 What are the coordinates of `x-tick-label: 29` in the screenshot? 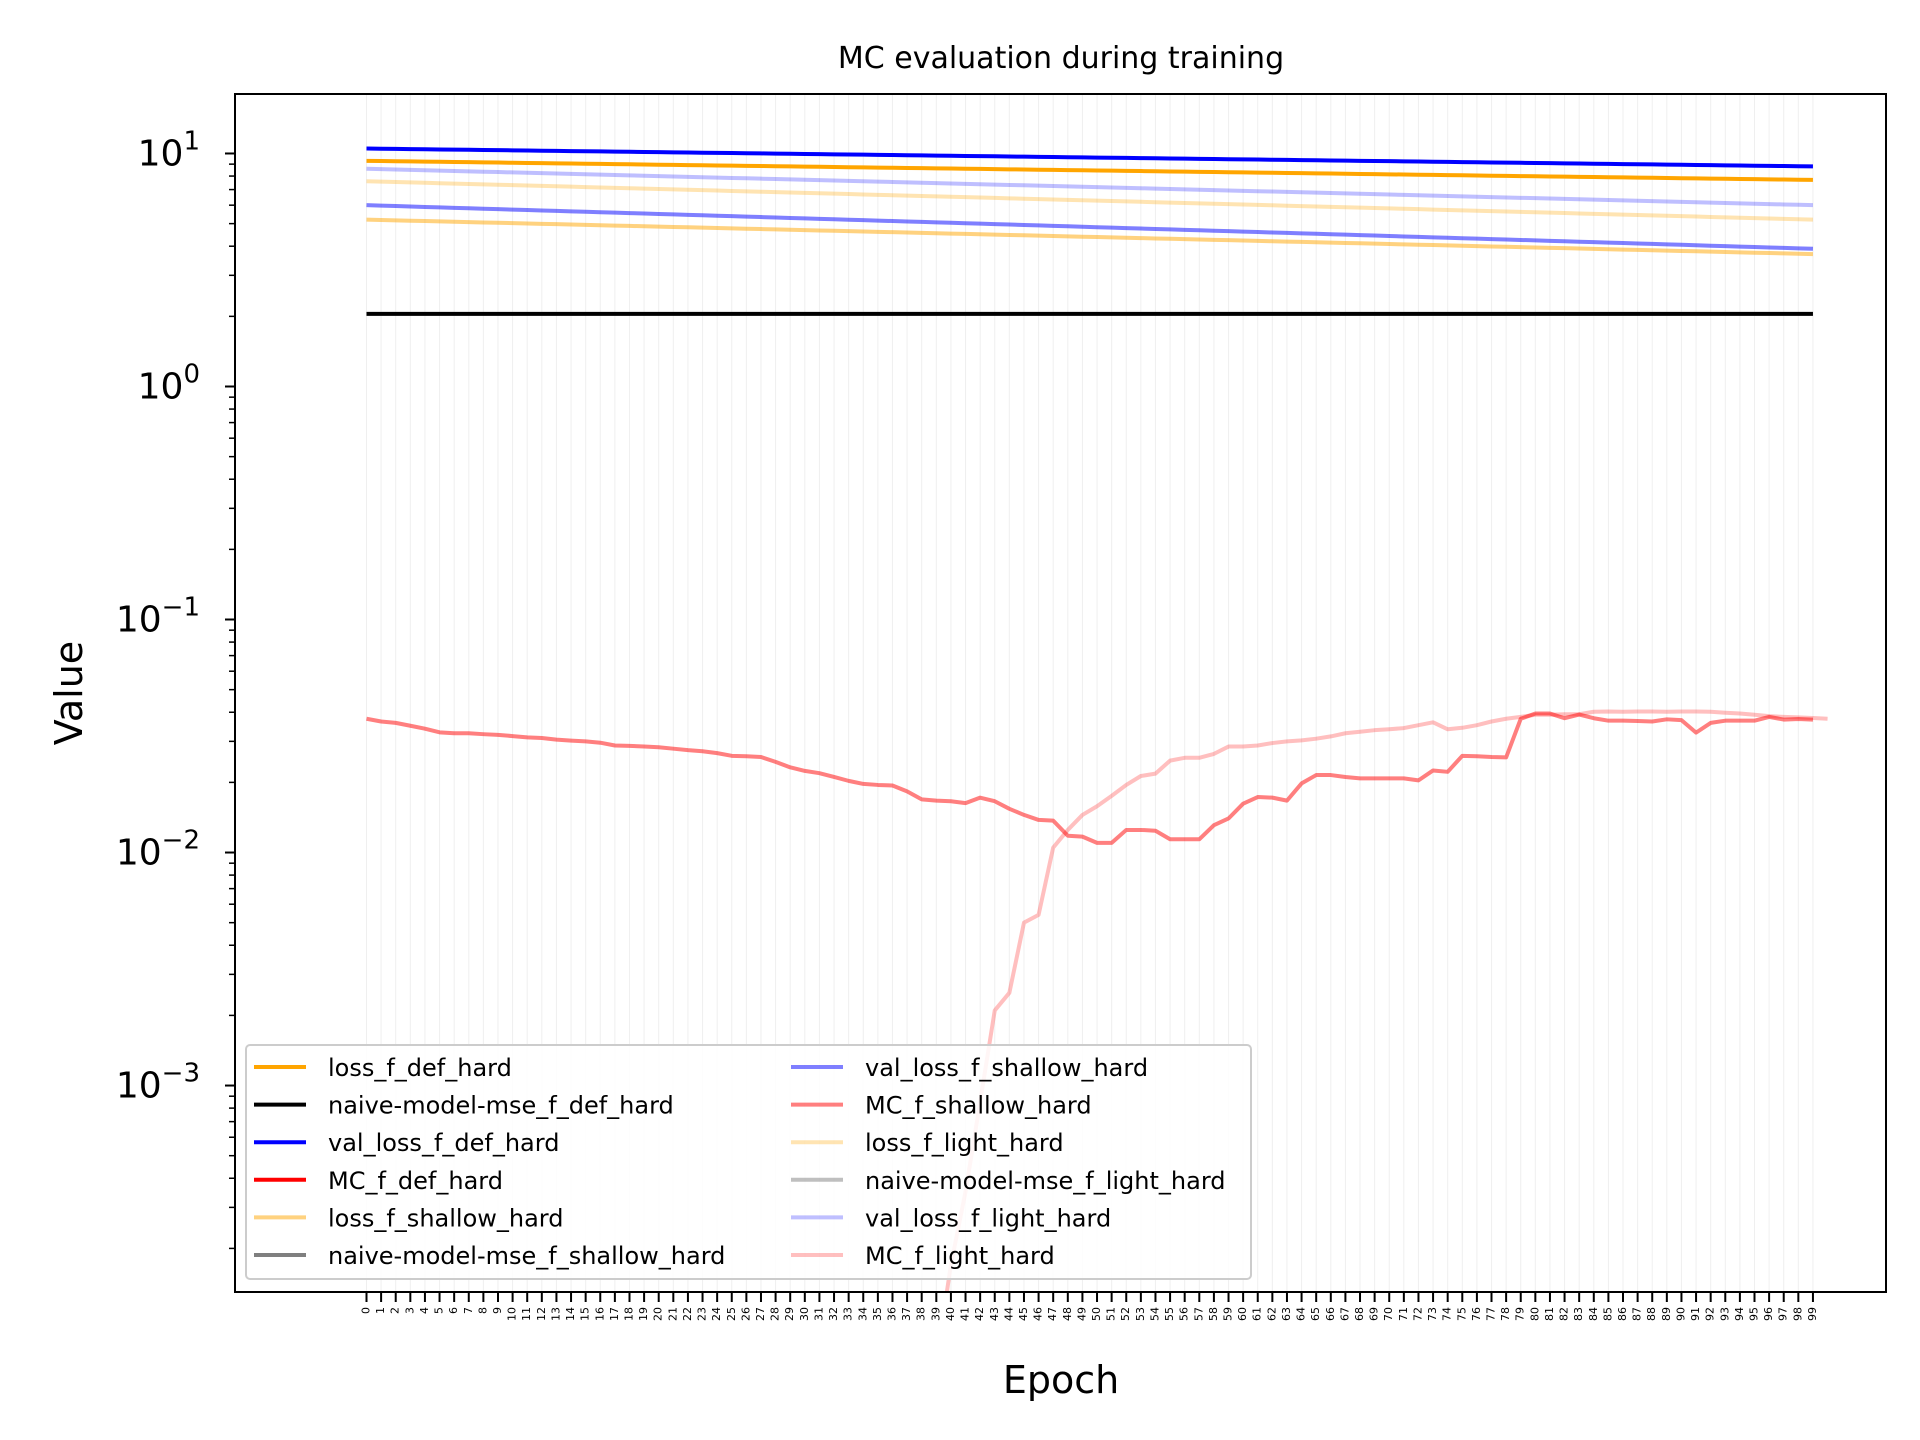 It's located at (789, 1314).